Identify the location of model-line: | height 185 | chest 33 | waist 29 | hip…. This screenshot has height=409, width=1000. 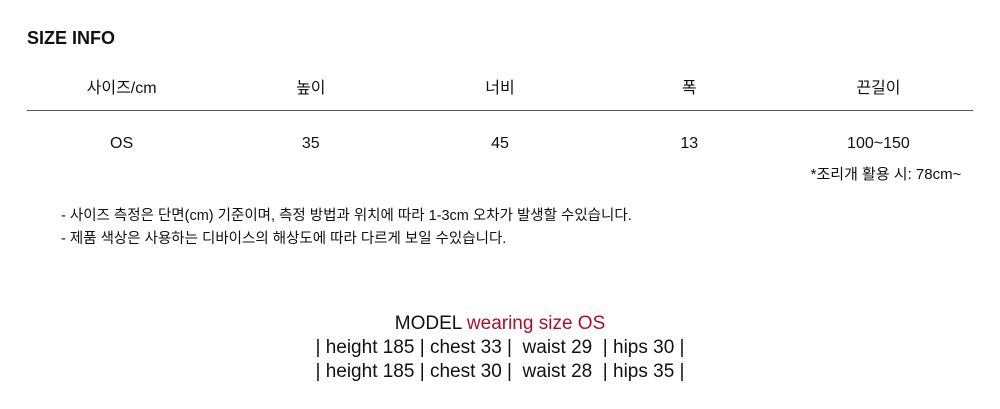
(500, 347).